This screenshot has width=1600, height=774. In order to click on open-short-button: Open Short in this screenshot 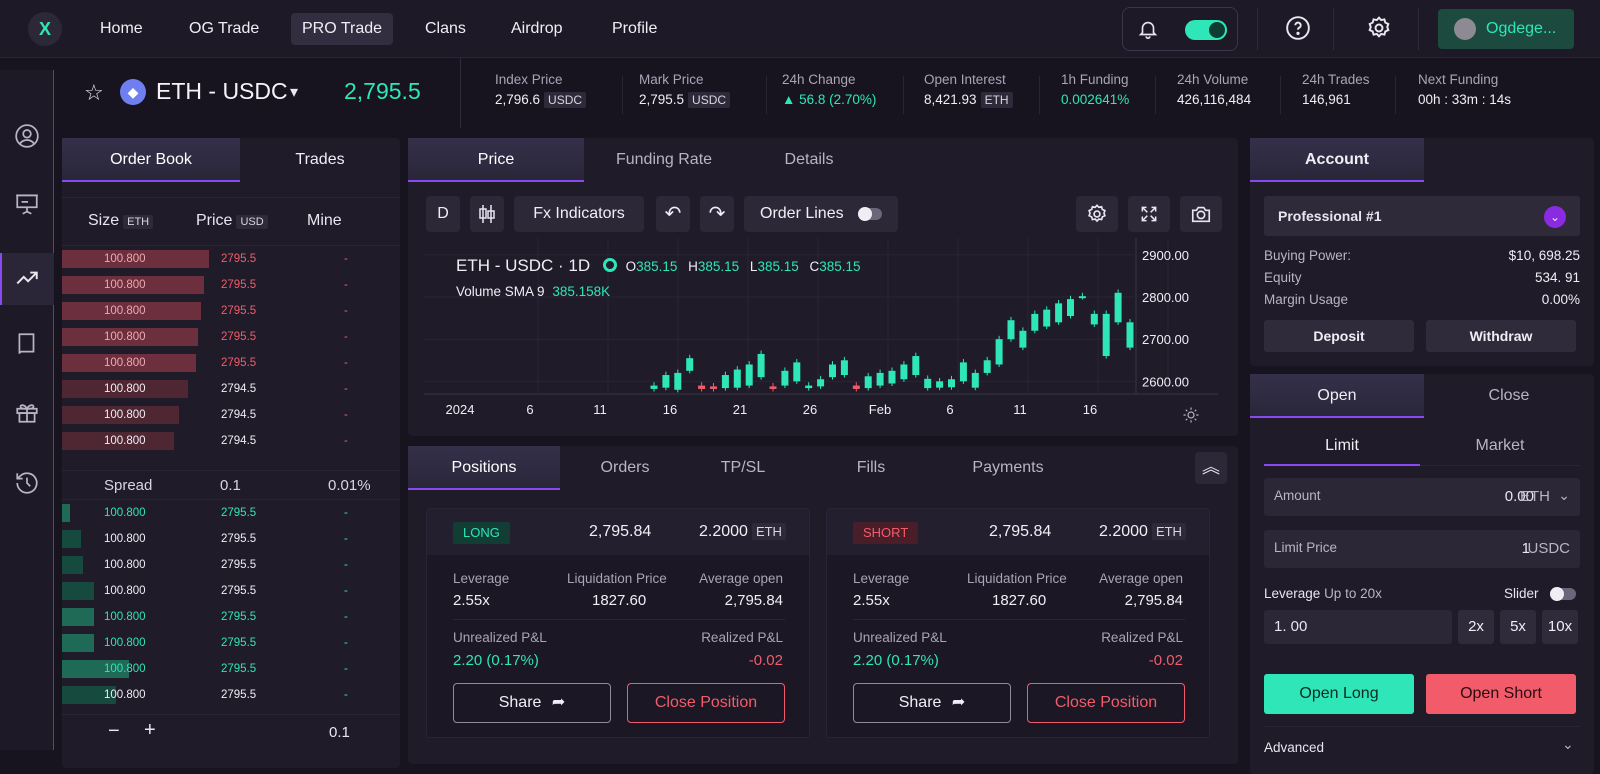, I will do `click(1501, 694)`.